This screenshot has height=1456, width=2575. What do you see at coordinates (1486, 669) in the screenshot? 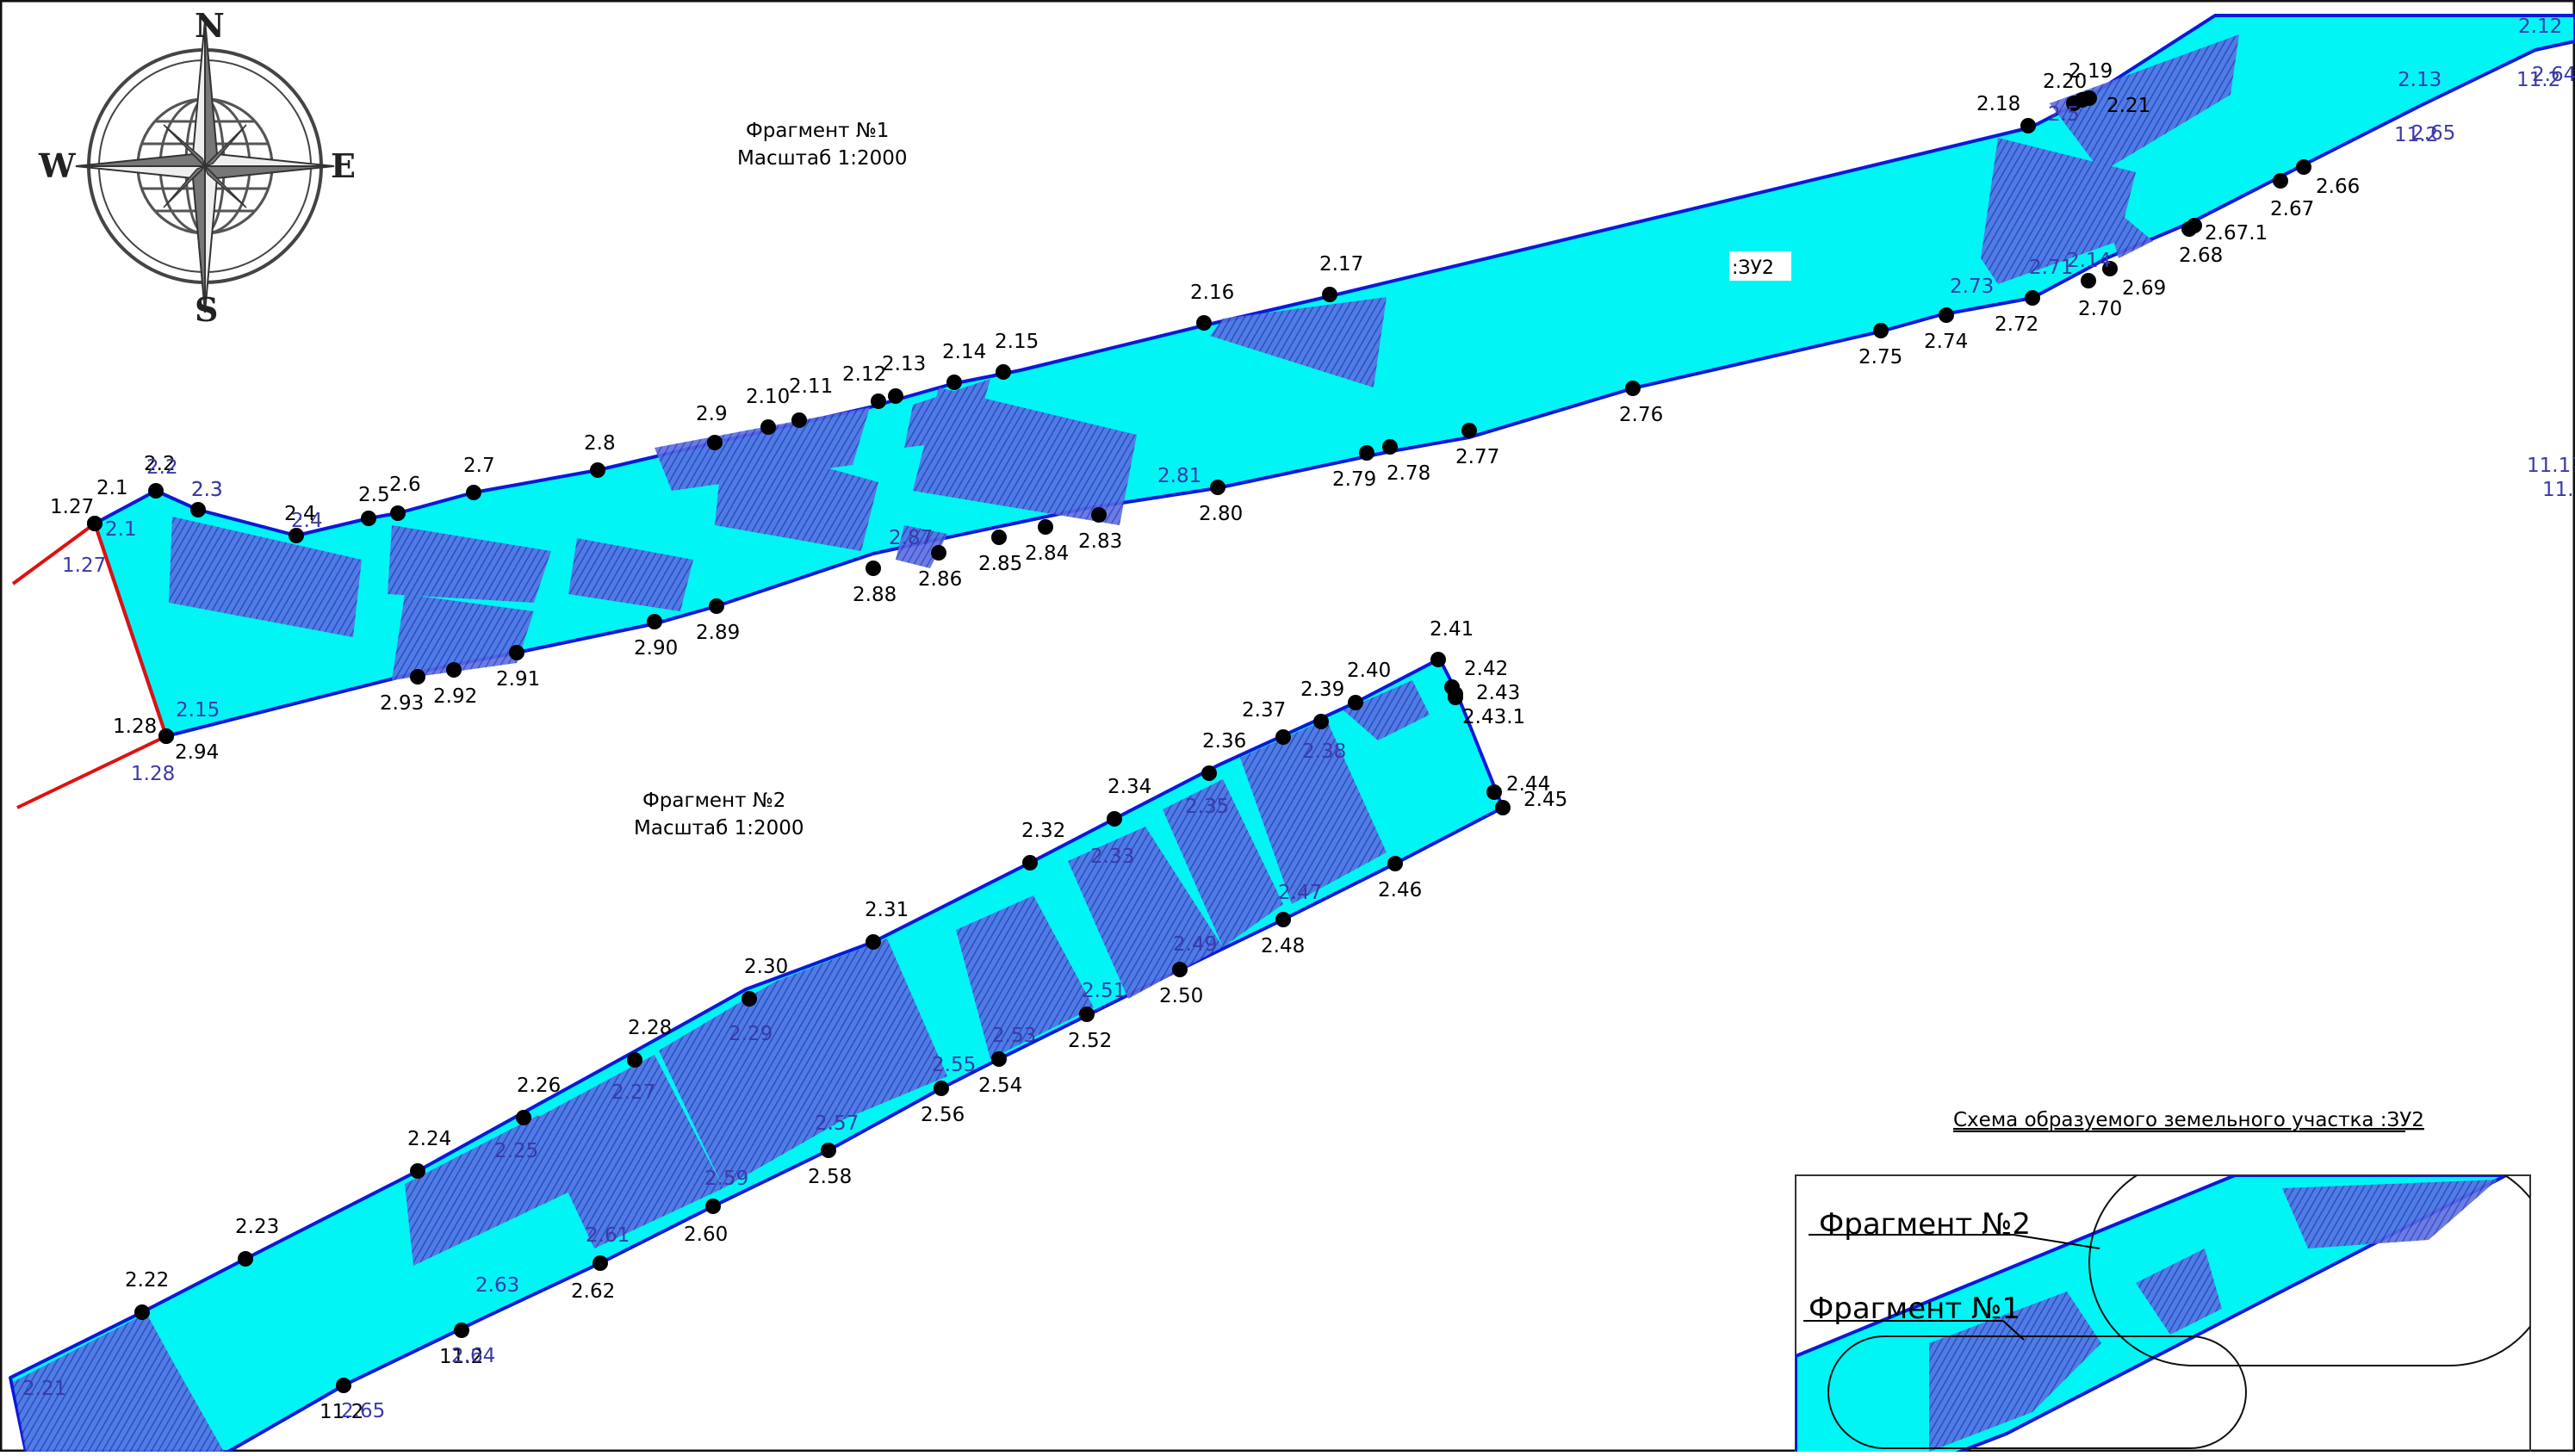
I see `survey-point-label: 2.42` at bounding box center [1486, 669].